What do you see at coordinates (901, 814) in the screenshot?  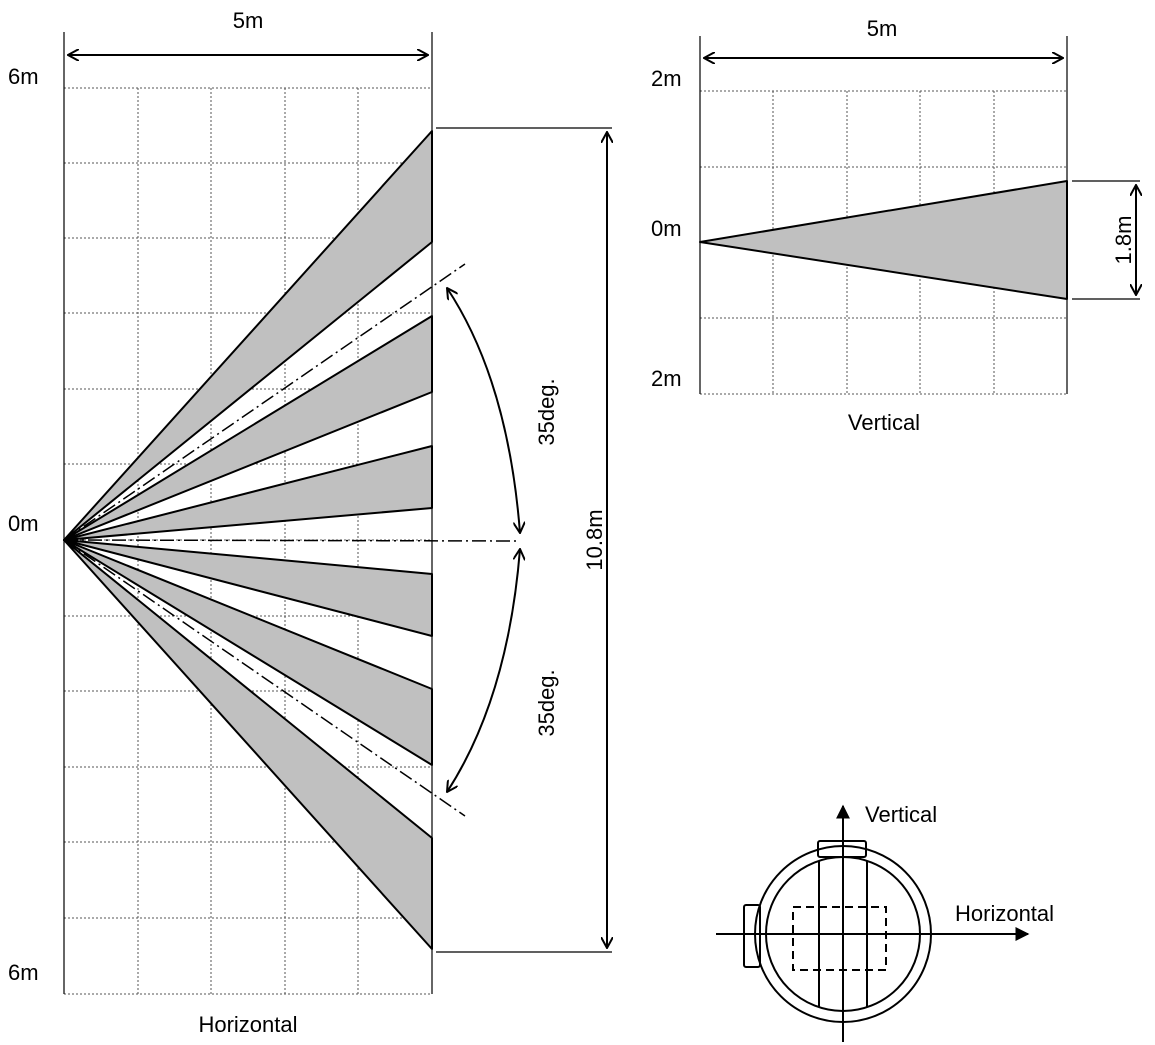 I see `sensor-vertical-label: Vertical` at bounding box center [901, 814].